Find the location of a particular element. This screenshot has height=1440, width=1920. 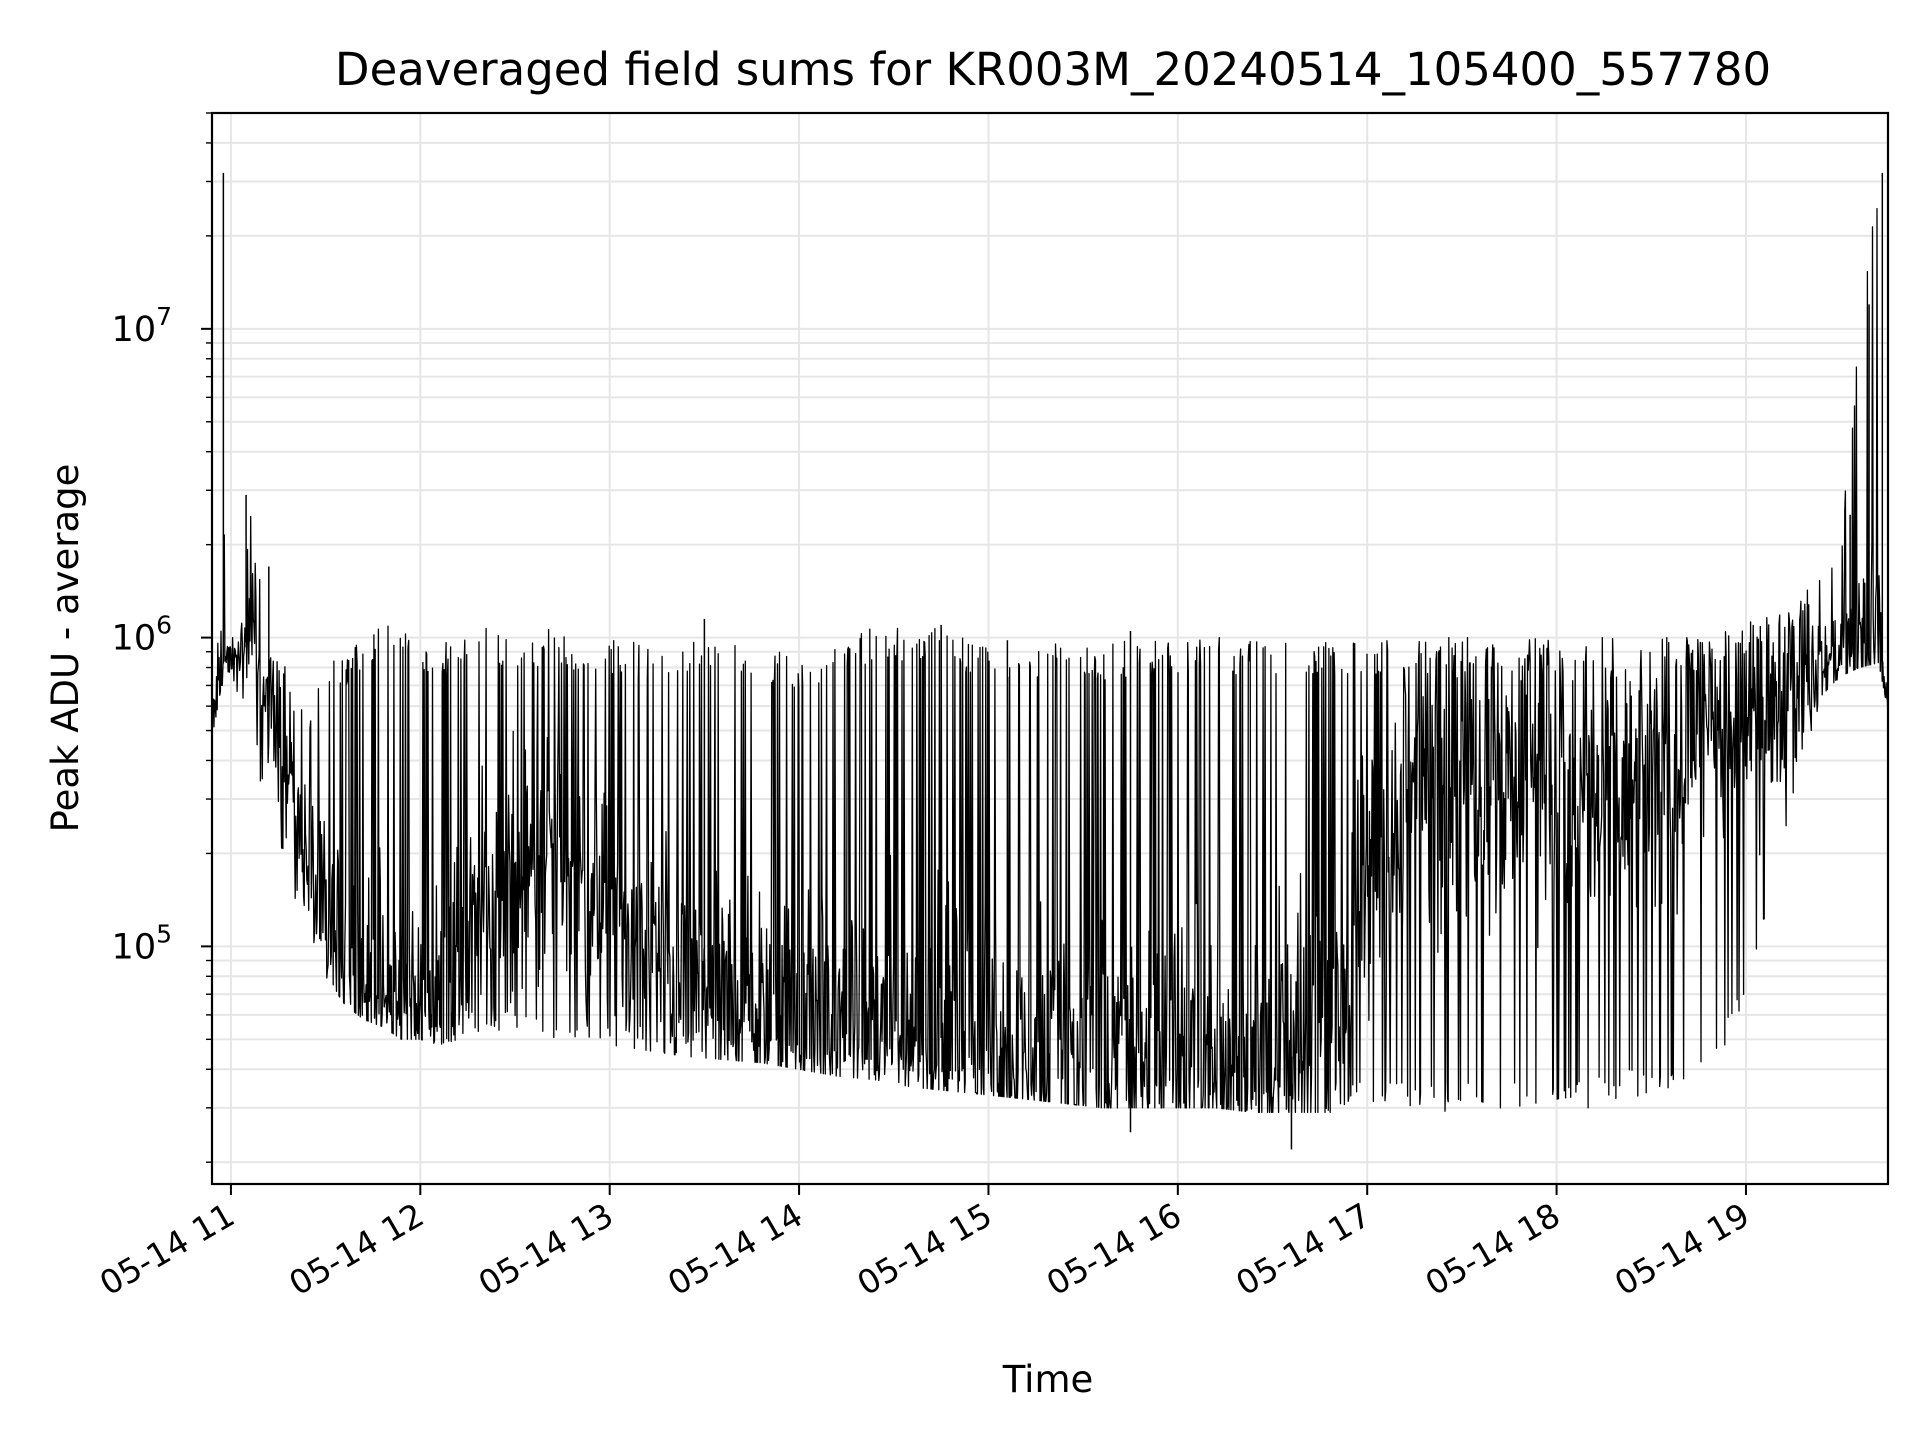

y-tick-label: 10⁶ is located at coordinates (142, 635).